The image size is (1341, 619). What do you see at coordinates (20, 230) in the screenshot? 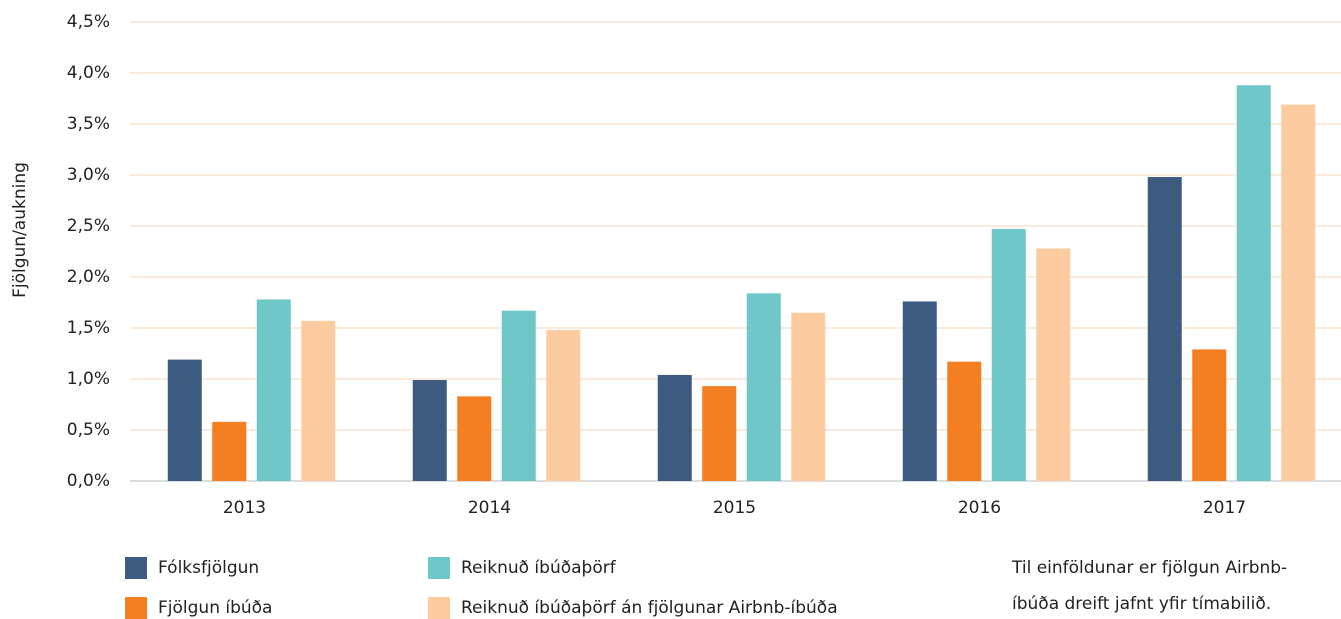
I see `y-axis-label: Fjölgun/aukning` at bounding box center [20, 230].